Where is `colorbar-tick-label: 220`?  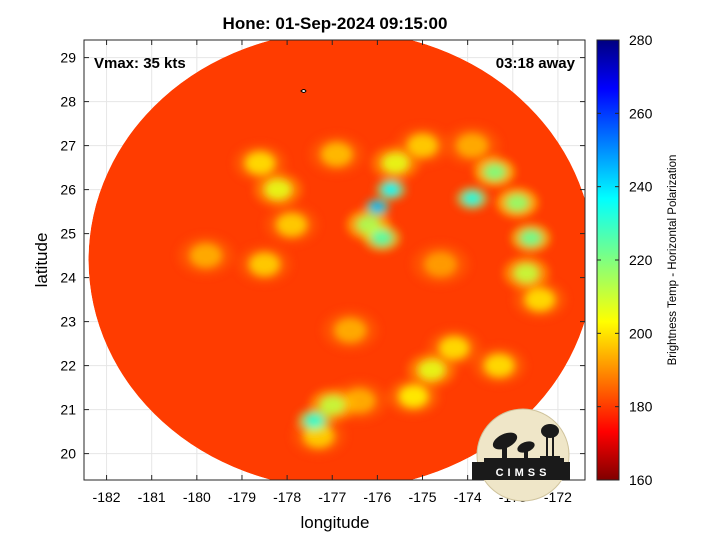
colorbar-tick-label: 220 is located at coordinates (641, 260).